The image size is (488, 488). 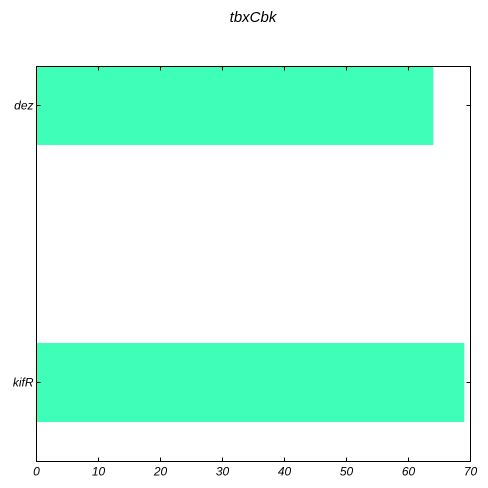 What do you see at coordinates (409, 472) in the screenshot?
I see `x-tick-label: 60` at bounding box center [409, 472].